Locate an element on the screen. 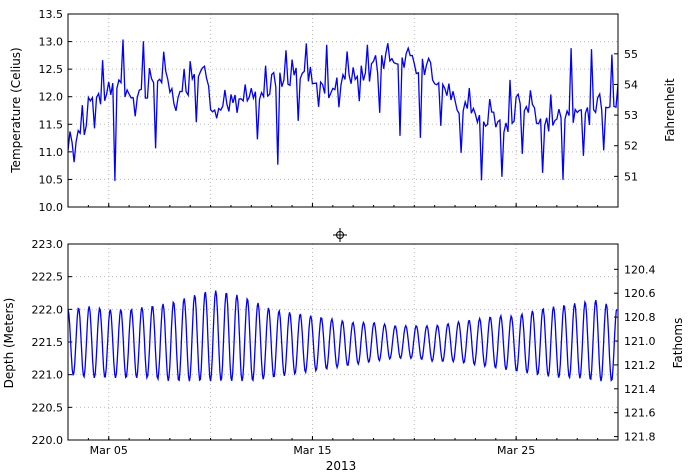 Image resolution: width=692 pixels, height=474 pixels. right-tick-label: 121.2 is located at coordinates (640, 365).